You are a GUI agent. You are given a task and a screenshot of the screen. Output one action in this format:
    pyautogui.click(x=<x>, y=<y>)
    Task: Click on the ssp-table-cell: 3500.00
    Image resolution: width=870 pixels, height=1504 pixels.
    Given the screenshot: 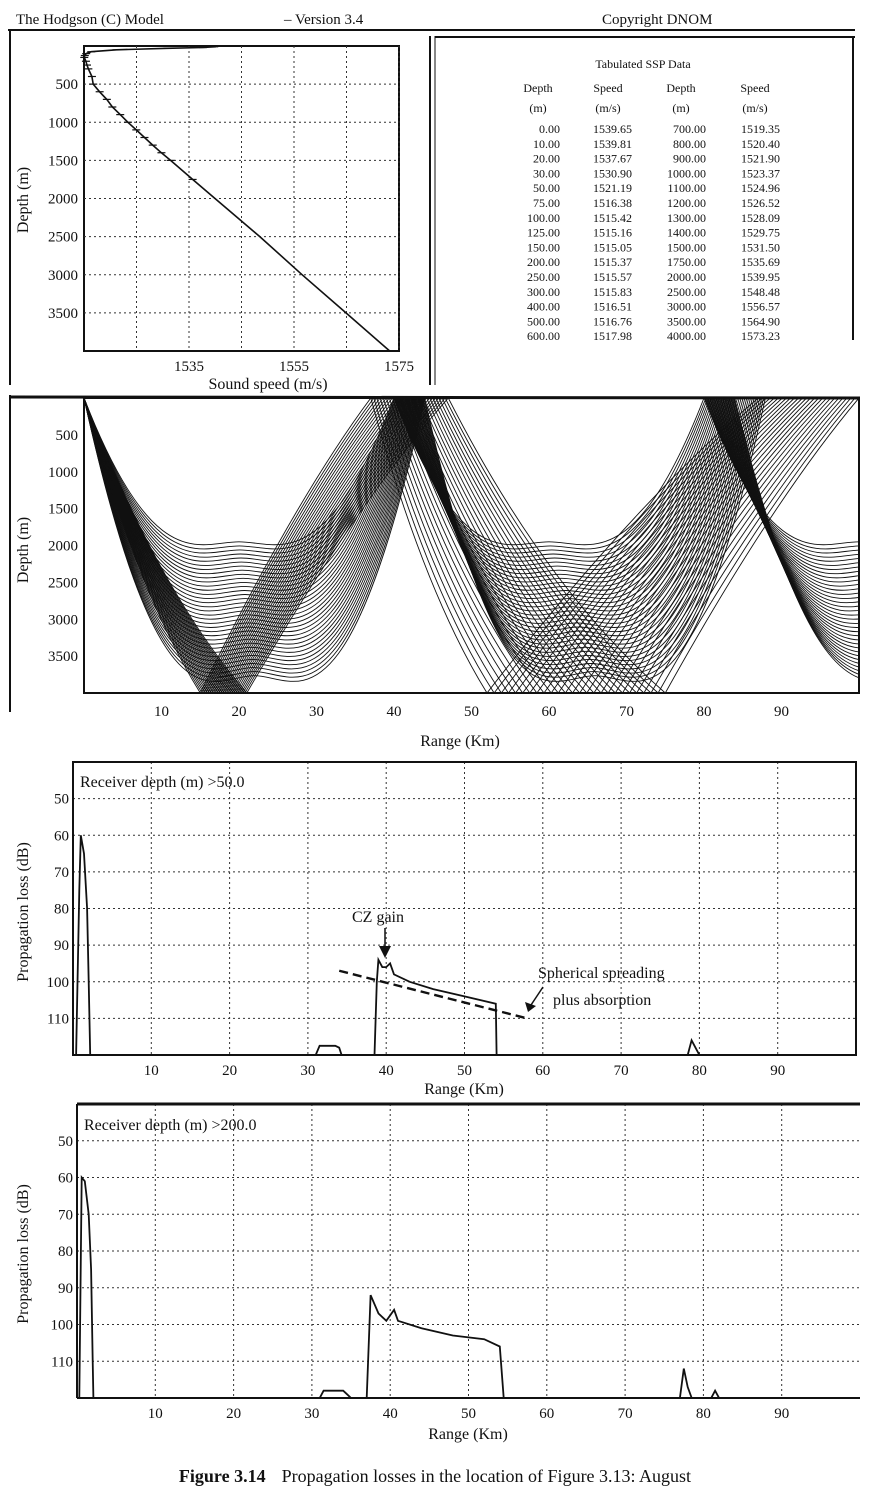 What is the action you would take?
    pyautogui.click(x=686, y=321)
    